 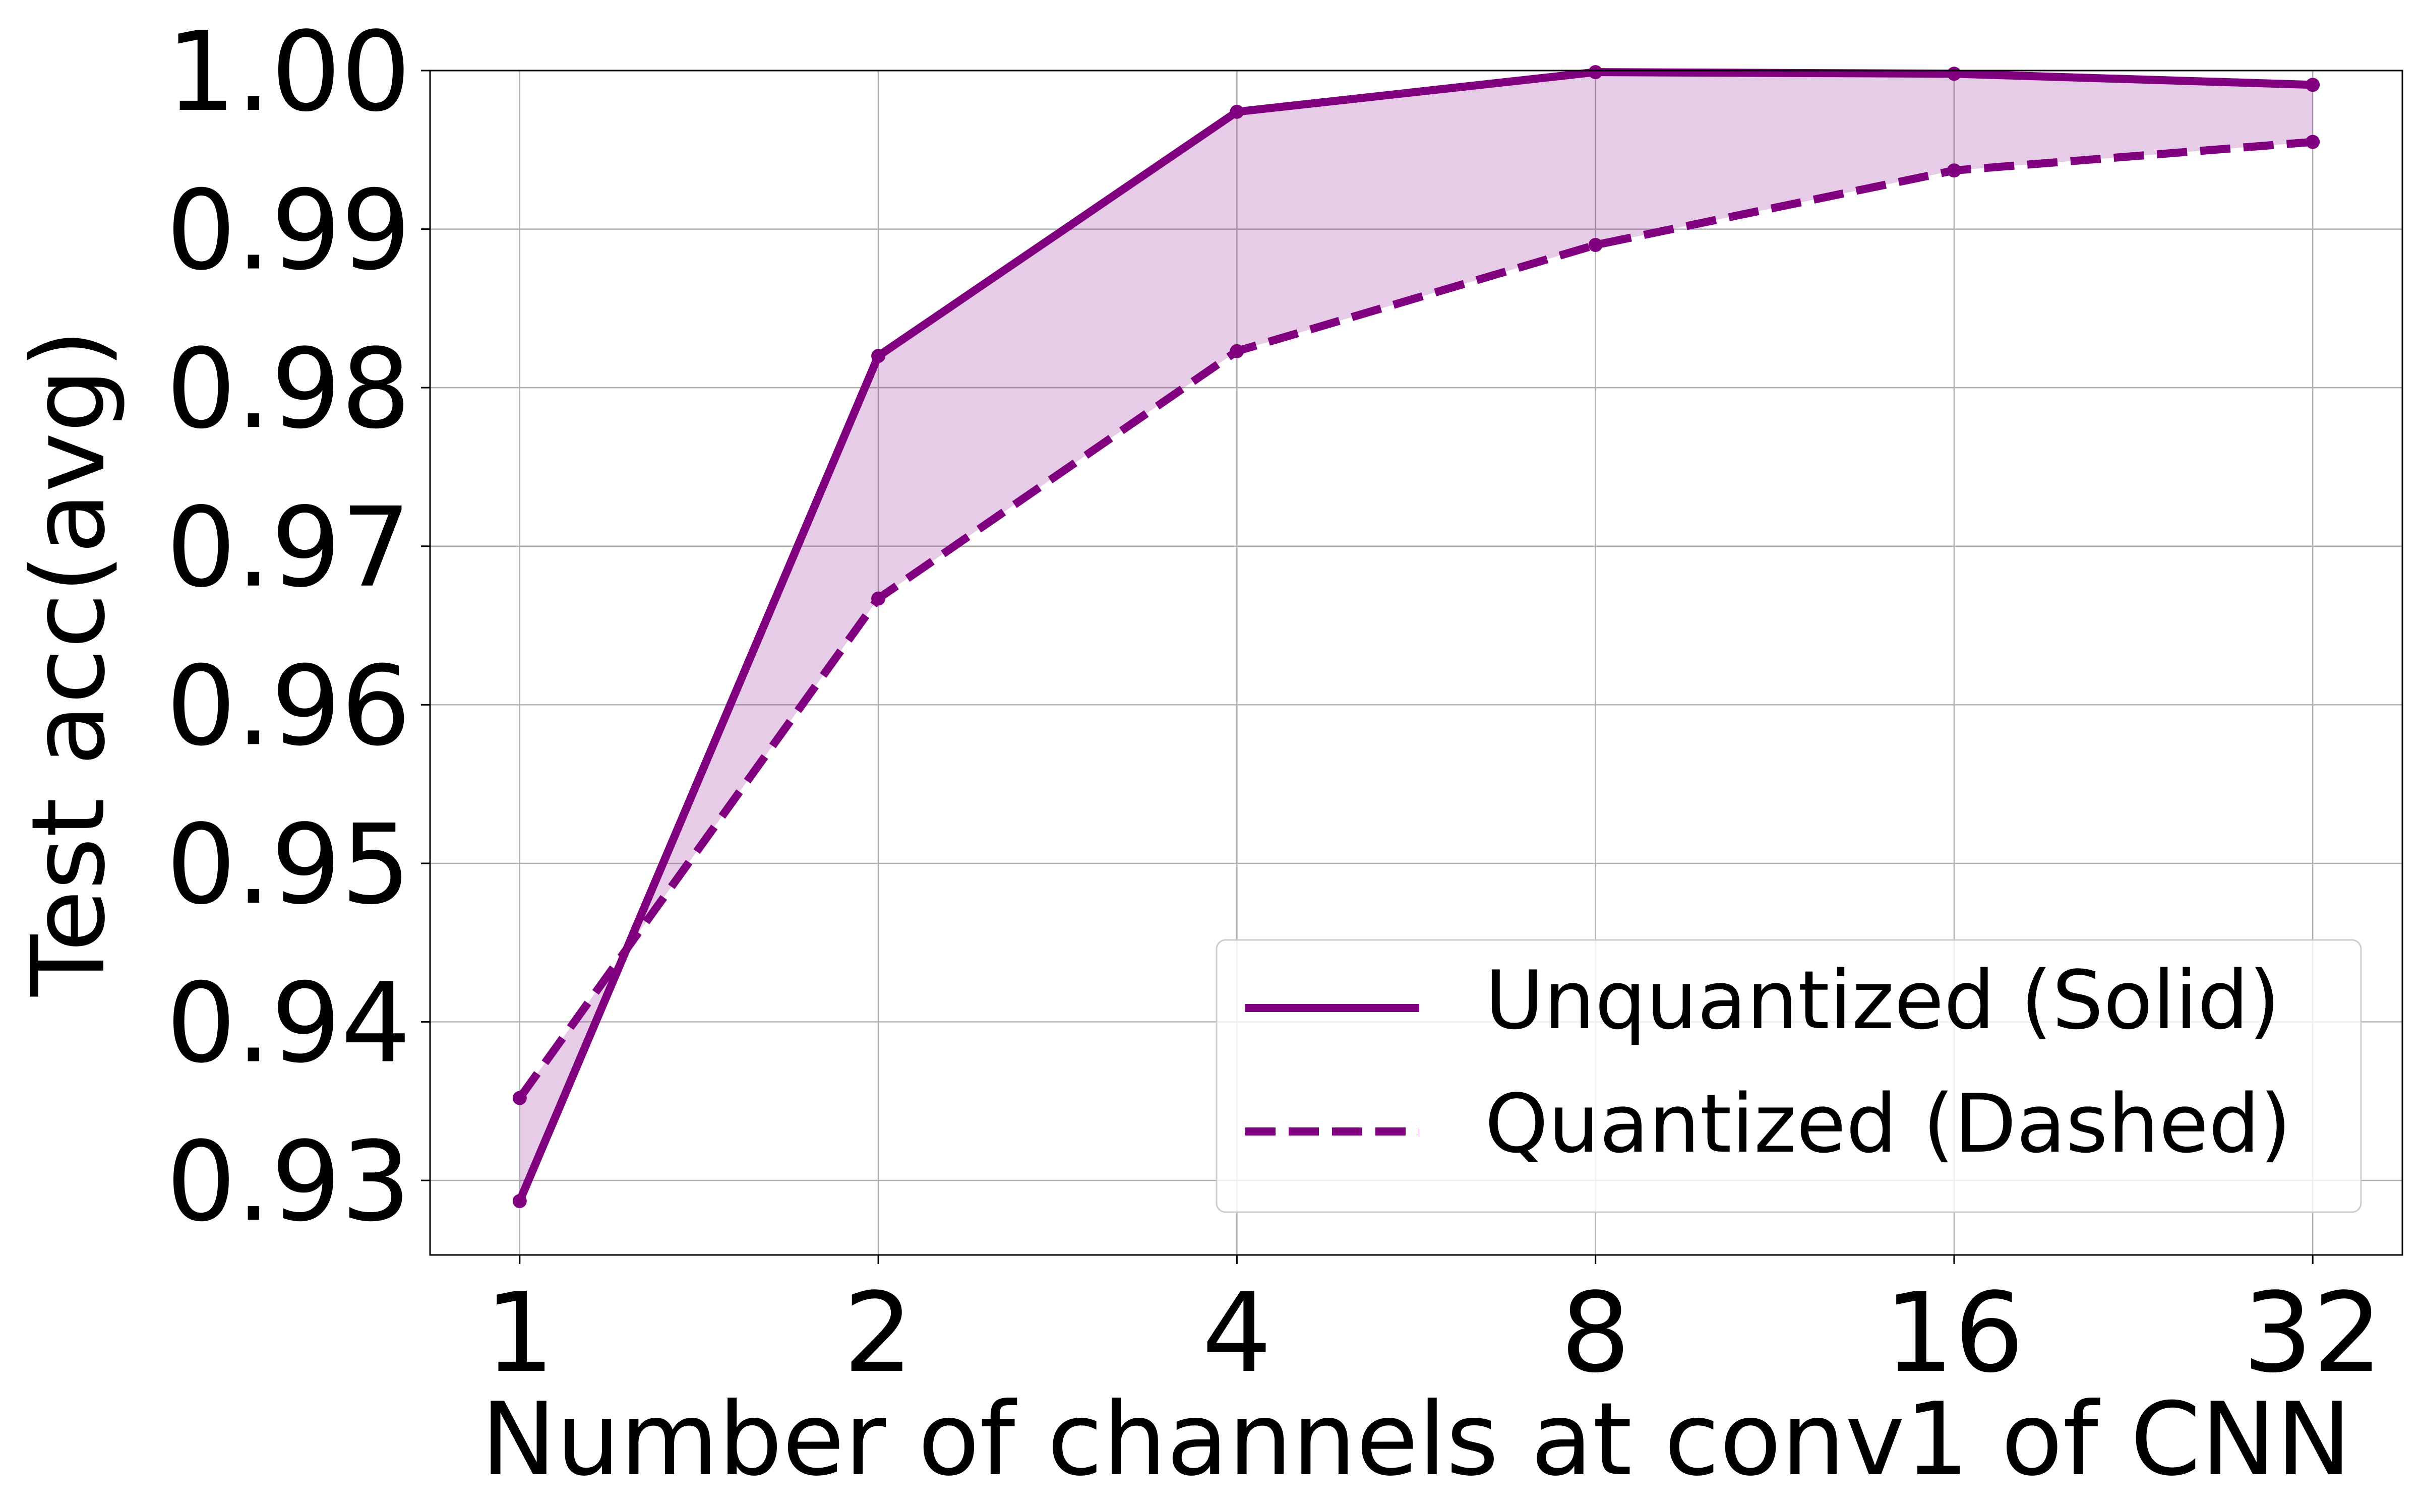 I want to click on y-axis-title: Test acc(avg), so click(x=69, y=663).